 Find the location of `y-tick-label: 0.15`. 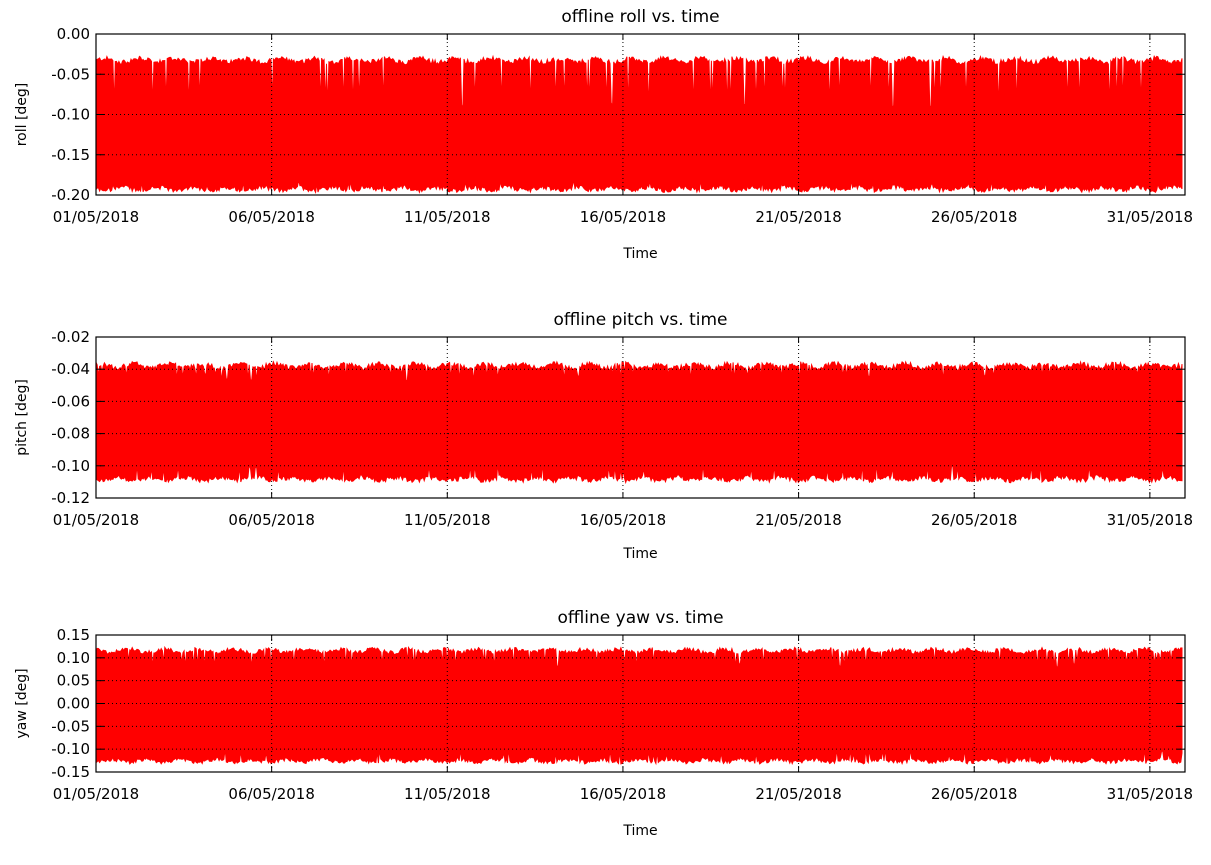

y-tick-label: 0.15 is located at coordinates (73, 635).